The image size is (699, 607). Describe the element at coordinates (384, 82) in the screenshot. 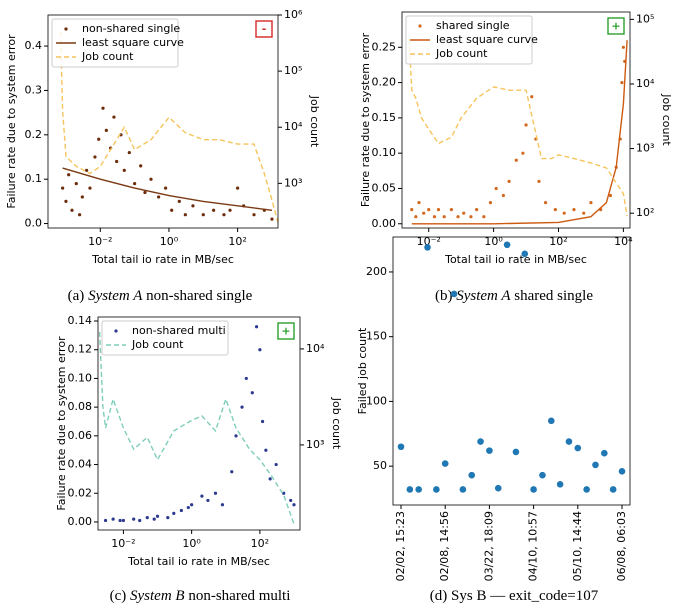

I see `y-tick-label: 0.20` at that location.